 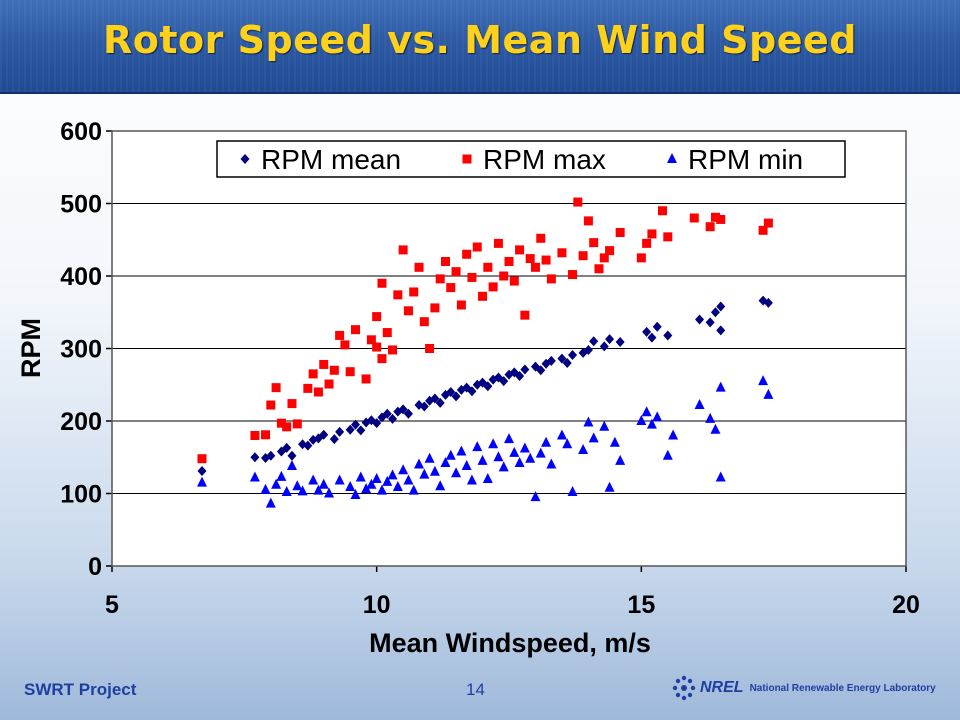 I want to click on x-tick-label: 10, so click(x=377, y=605).